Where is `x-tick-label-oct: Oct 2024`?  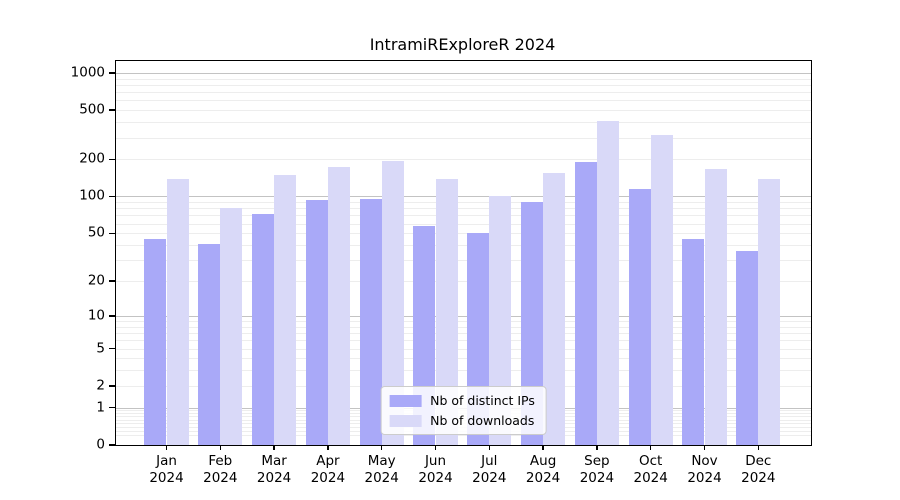 x-tick-label-oct: Oct 2024 is located at coordinates (651, 470).